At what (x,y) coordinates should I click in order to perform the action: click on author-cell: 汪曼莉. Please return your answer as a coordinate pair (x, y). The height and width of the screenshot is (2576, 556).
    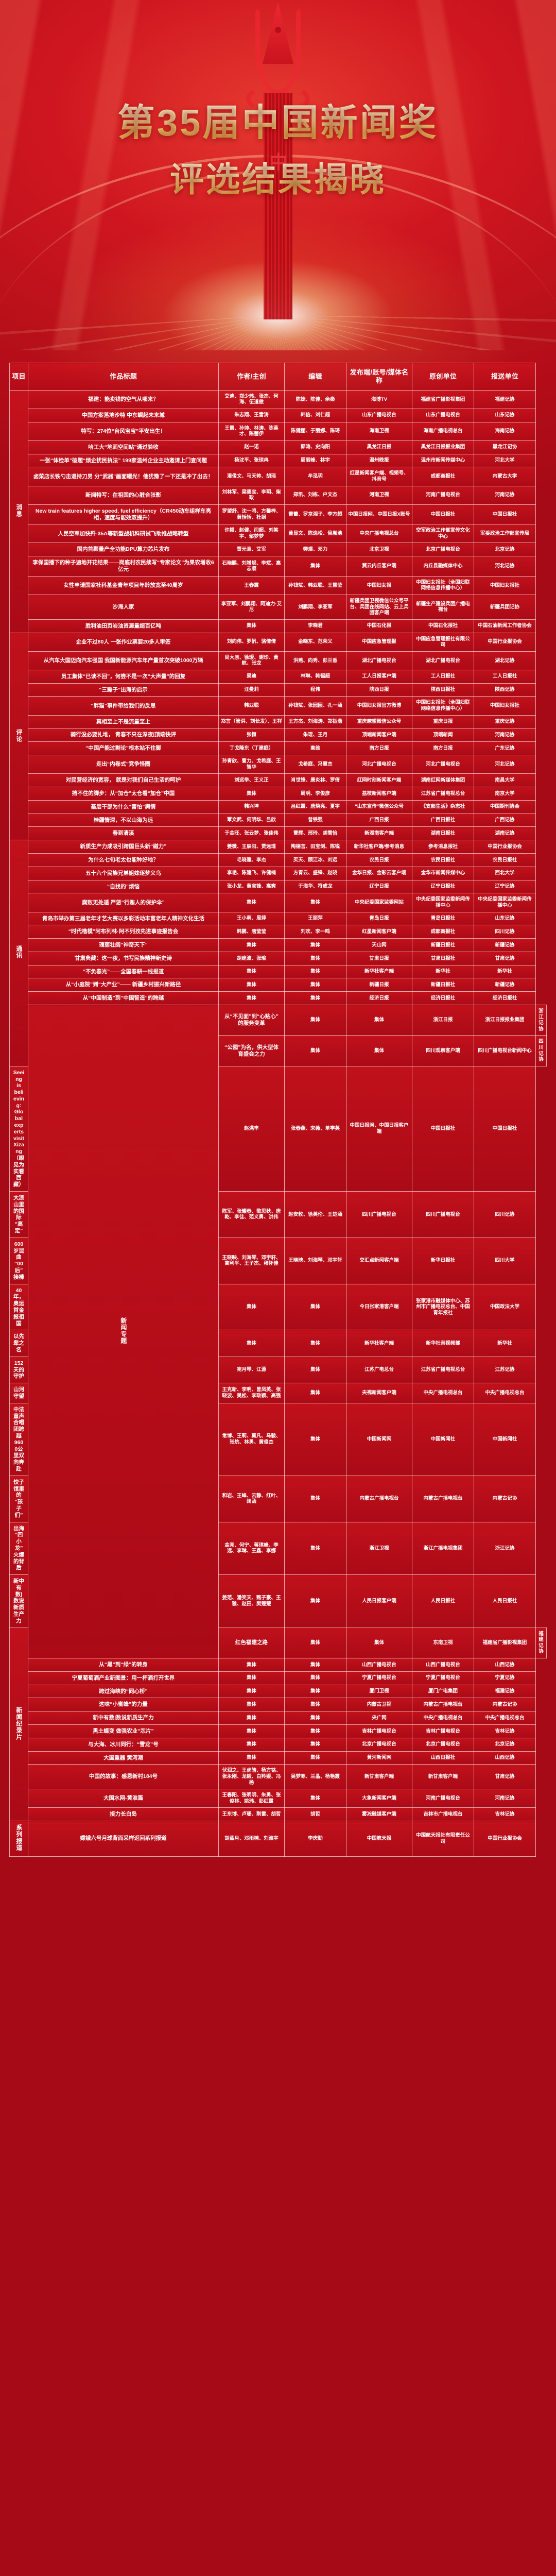
    Looking at the image, I should click on (251, 690).